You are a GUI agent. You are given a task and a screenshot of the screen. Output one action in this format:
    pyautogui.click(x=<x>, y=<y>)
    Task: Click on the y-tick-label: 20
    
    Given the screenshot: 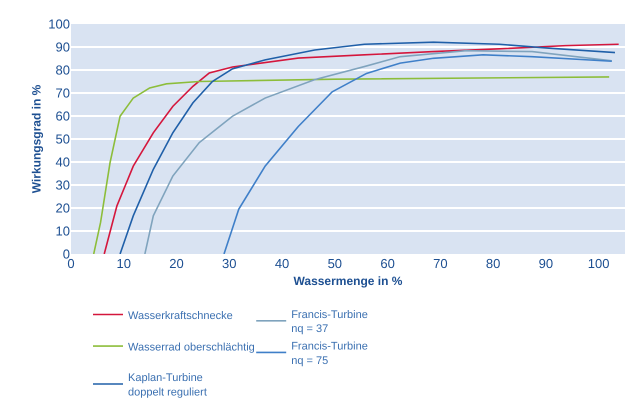 What is the action you would take?
    pyautogui.click(x=63, y=208)
    